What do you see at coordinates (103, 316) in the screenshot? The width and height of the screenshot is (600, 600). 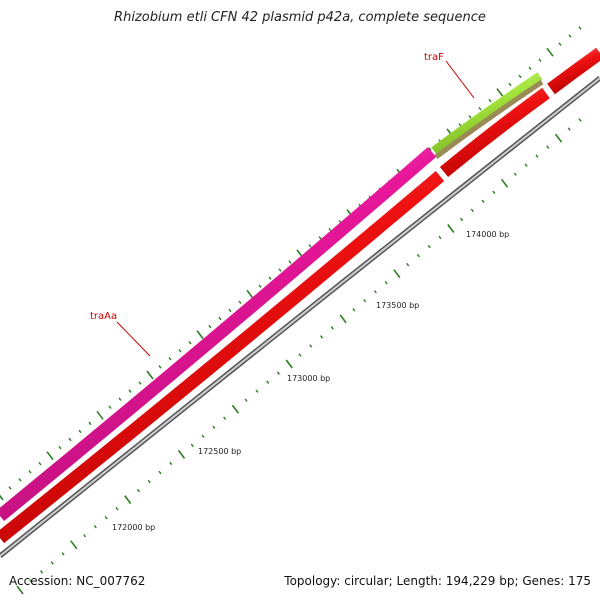 I see `gene-label-traAa: traAa` at bounding box center [103, 316].